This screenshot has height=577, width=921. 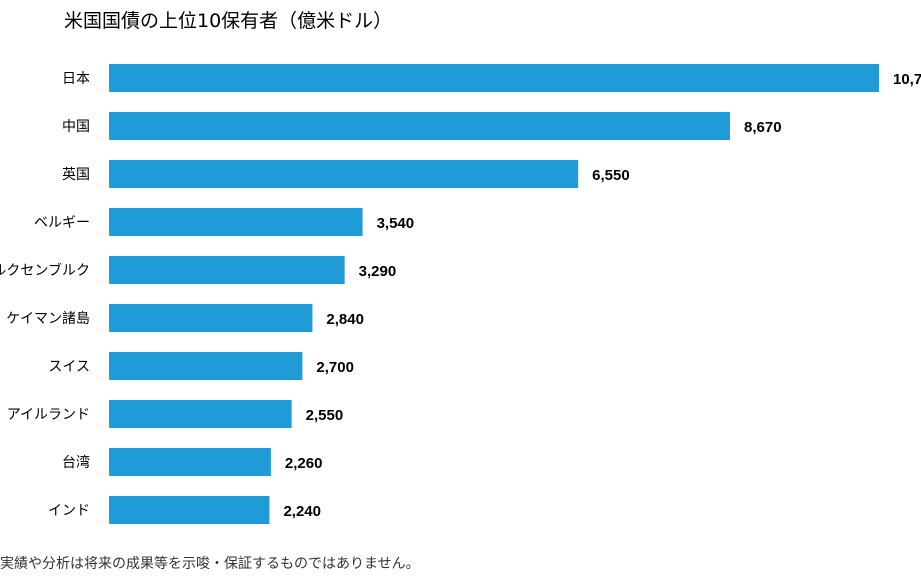 I want to click on category-label: ケイマン諸島, so click(x=48, y=319).